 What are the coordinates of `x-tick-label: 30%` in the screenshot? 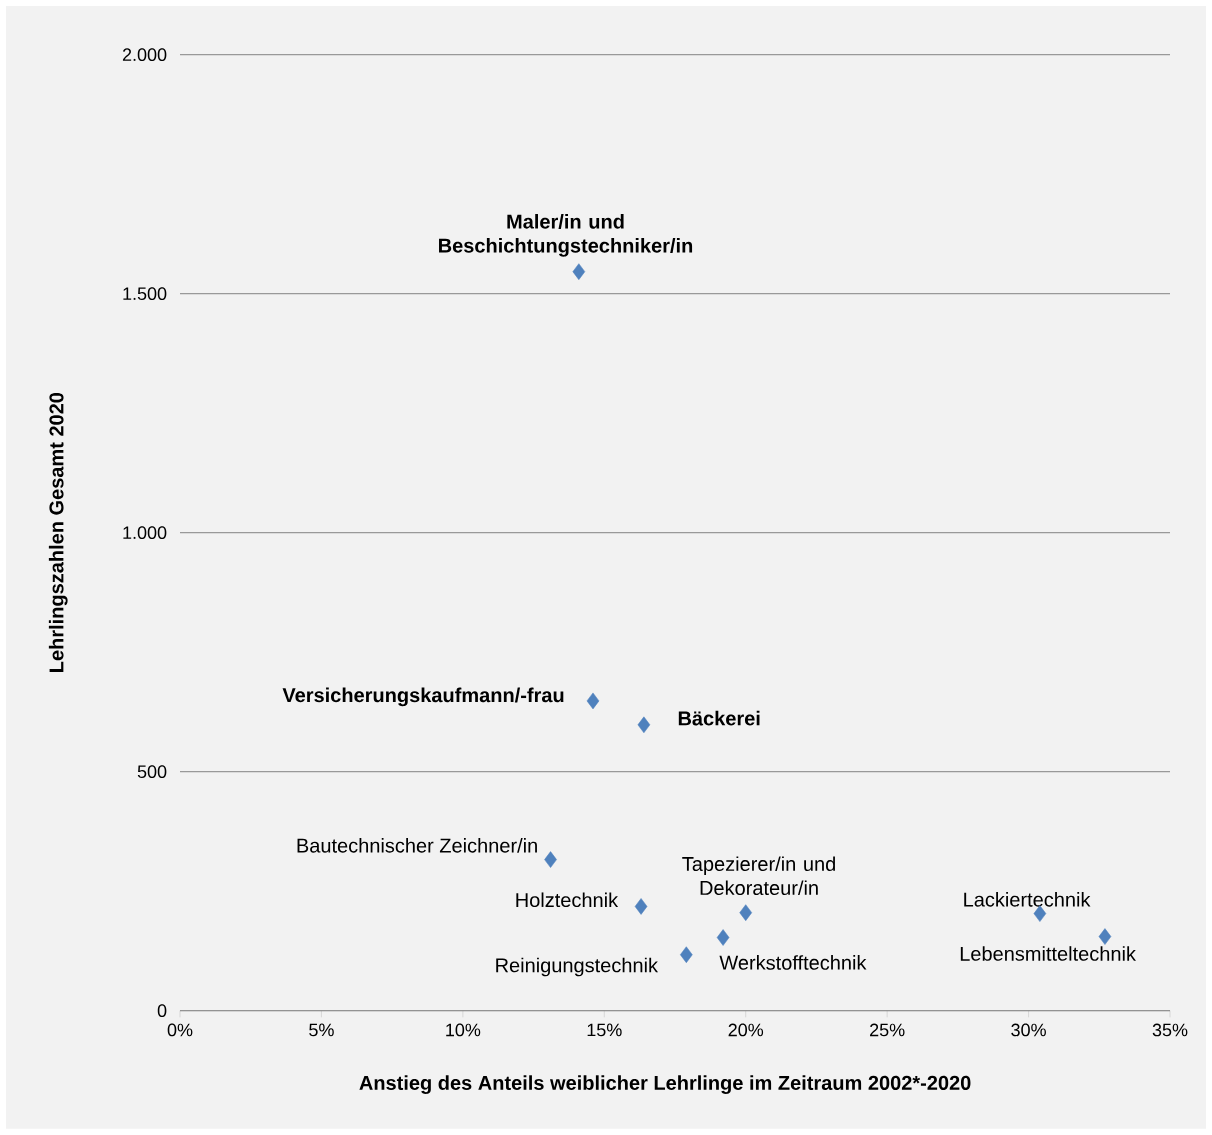 It's located at (1028, 1030).